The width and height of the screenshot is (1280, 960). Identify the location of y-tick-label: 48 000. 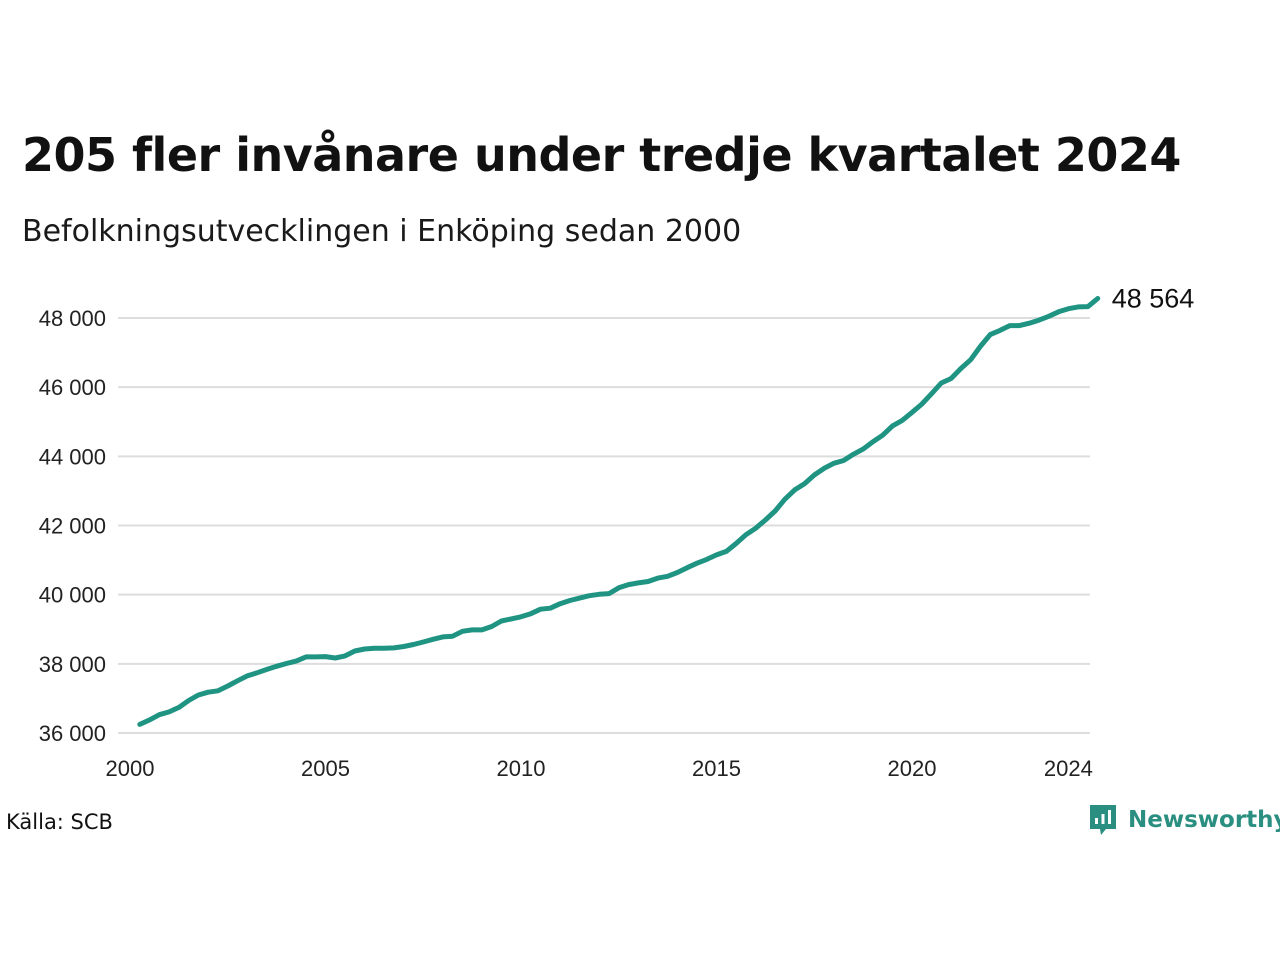
(72, 318).